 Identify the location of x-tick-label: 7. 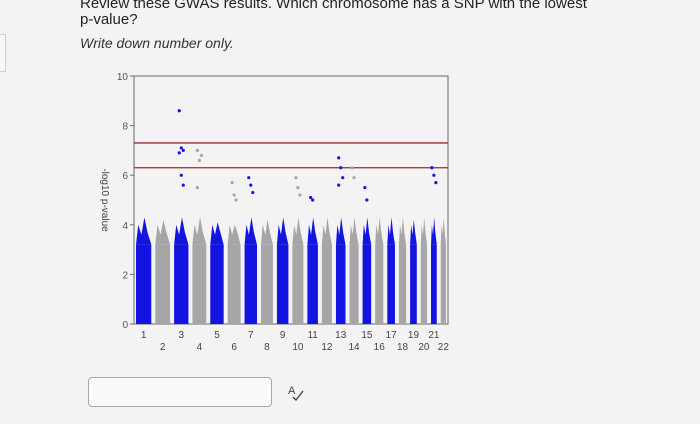
(251, 335).